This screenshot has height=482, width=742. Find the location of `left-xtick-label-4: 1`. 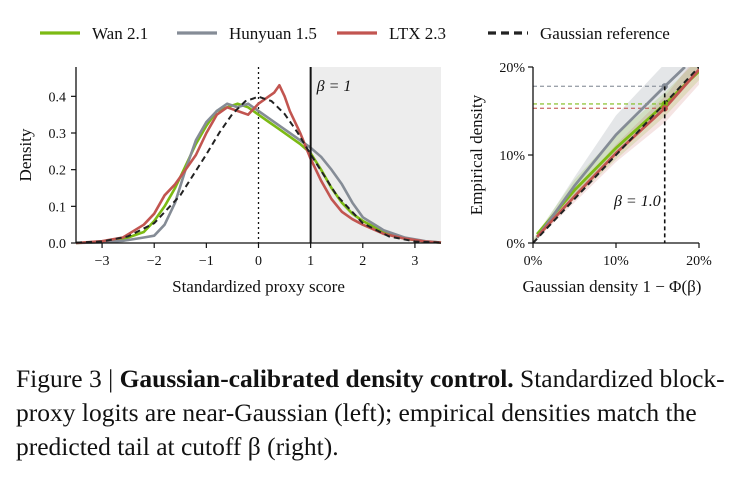

left-xtick-label-4: 1 is located at coordinates (310, 261).